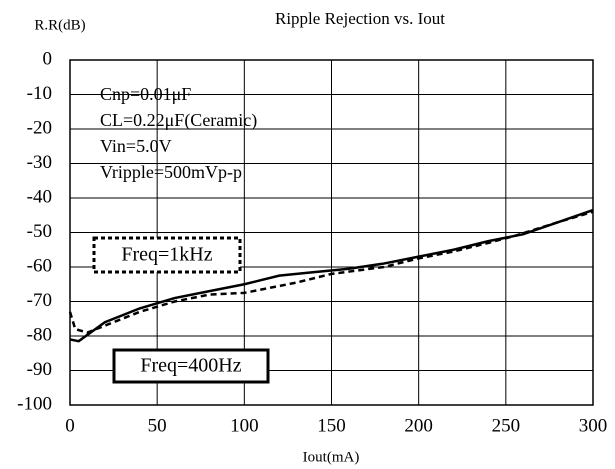 Image resolution: width=615 pixels, height=469 pixels. What do you see at coordinates (39, 334) in the screenshot?
I see `y-tick-label: -80` at bounding box center [39, 334].